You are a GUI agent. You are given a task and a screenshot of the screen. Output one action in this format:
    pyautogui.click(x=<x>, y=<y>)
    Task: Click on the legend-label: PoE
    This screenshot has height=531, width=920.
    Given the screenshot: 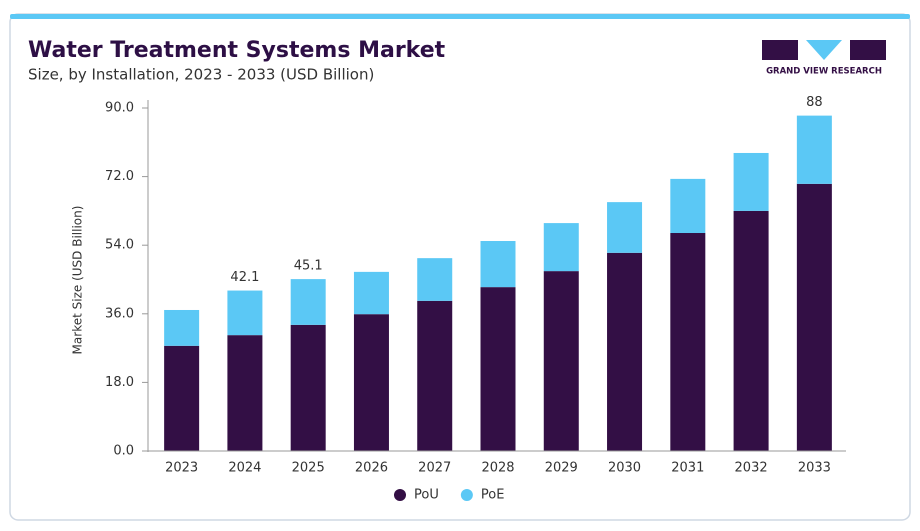 What is the action you would take?
    pyautogui.click(x=493, y=495)
    